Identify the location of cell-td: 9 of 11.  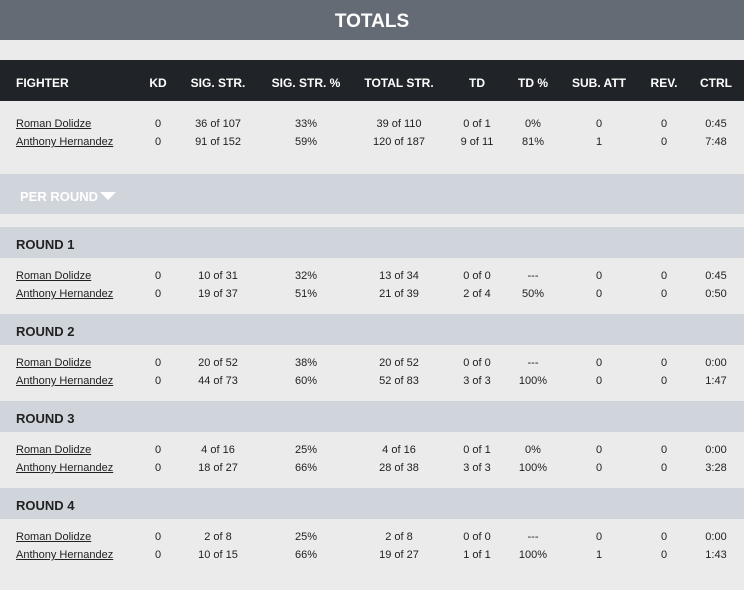
(477, 142).